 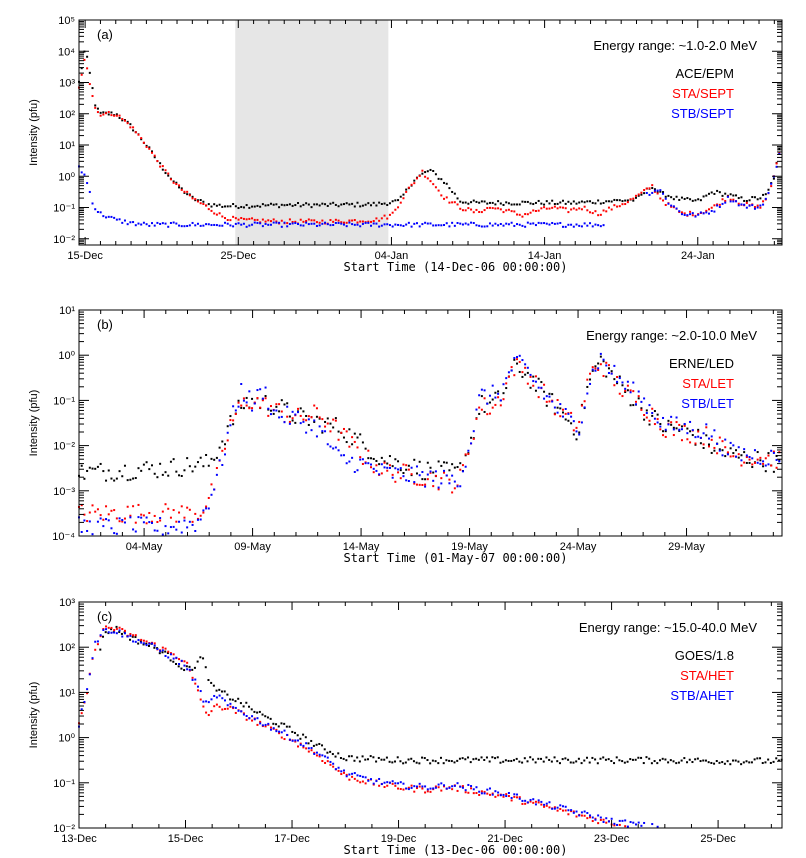 What do you see at coordinates (34, 132) in the screenshot?
I see `y-axis-title: Intensity (pfu)` at bounding box center [34, 132].